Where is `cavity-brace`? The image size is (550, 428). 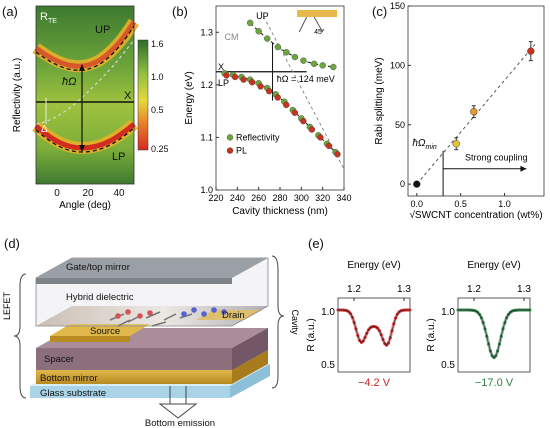
cavity-brace is located at coordinates (278, 322).